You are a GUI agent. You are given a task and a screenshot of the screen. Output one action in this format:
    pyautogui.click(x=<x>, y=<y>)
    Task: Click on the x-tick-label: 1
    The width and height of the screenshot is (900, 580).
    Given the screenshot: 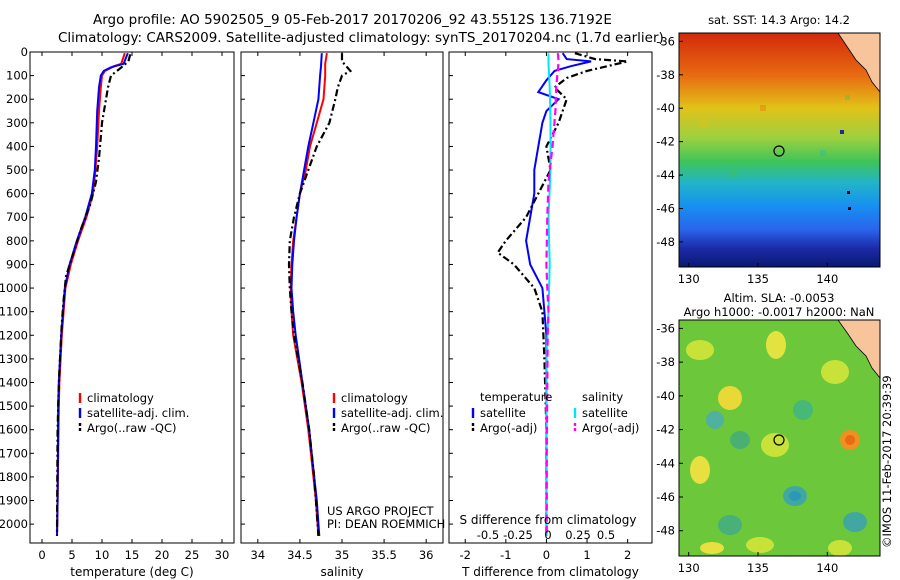 What is the action you would take?
    pyautogui.click(x=586, y=555)
    